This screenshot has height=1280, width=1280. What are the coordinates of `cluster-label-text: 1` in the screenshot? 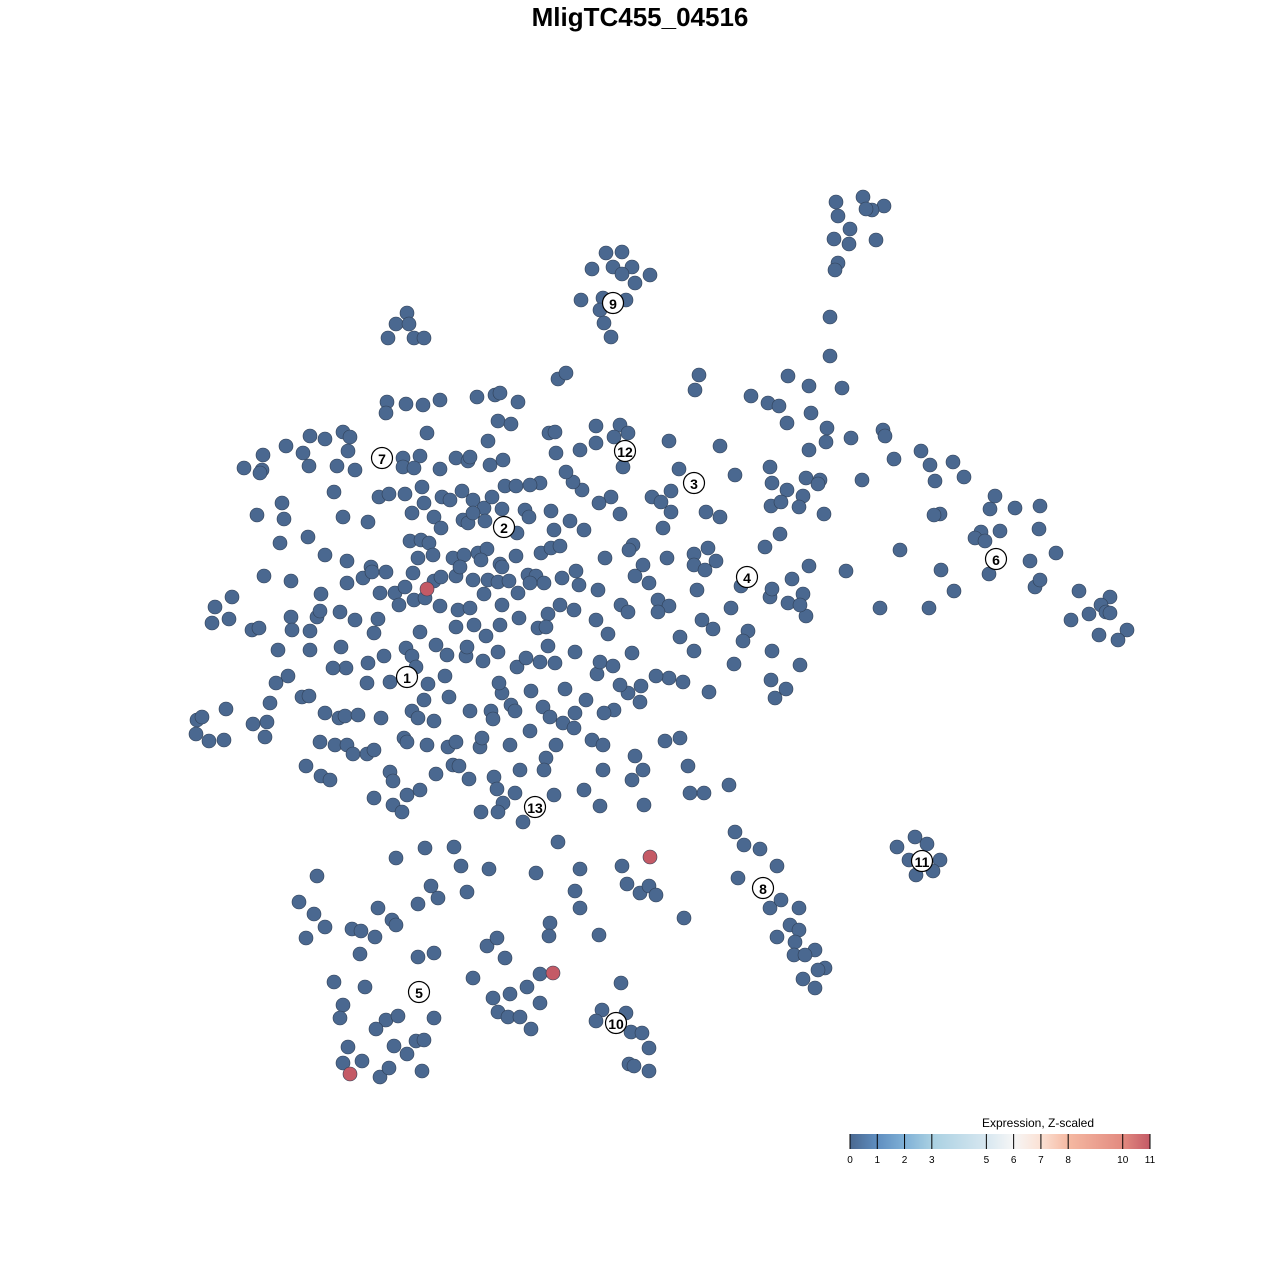 It's located at (407, 678).